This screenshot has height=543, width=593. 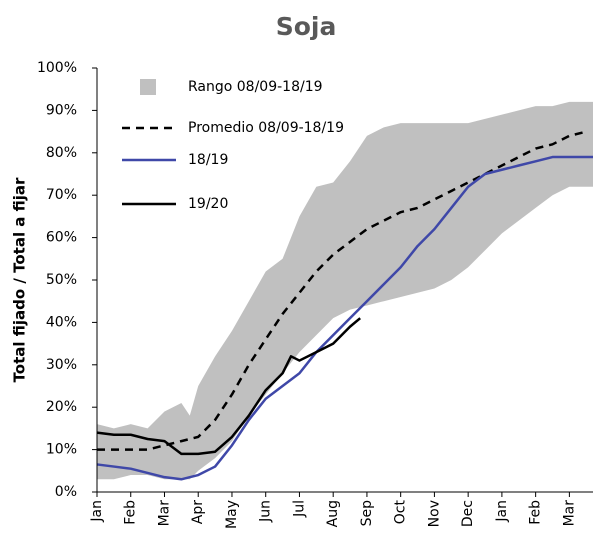 I want to click on legend-label: 18/19, so click(x=208, y=160).